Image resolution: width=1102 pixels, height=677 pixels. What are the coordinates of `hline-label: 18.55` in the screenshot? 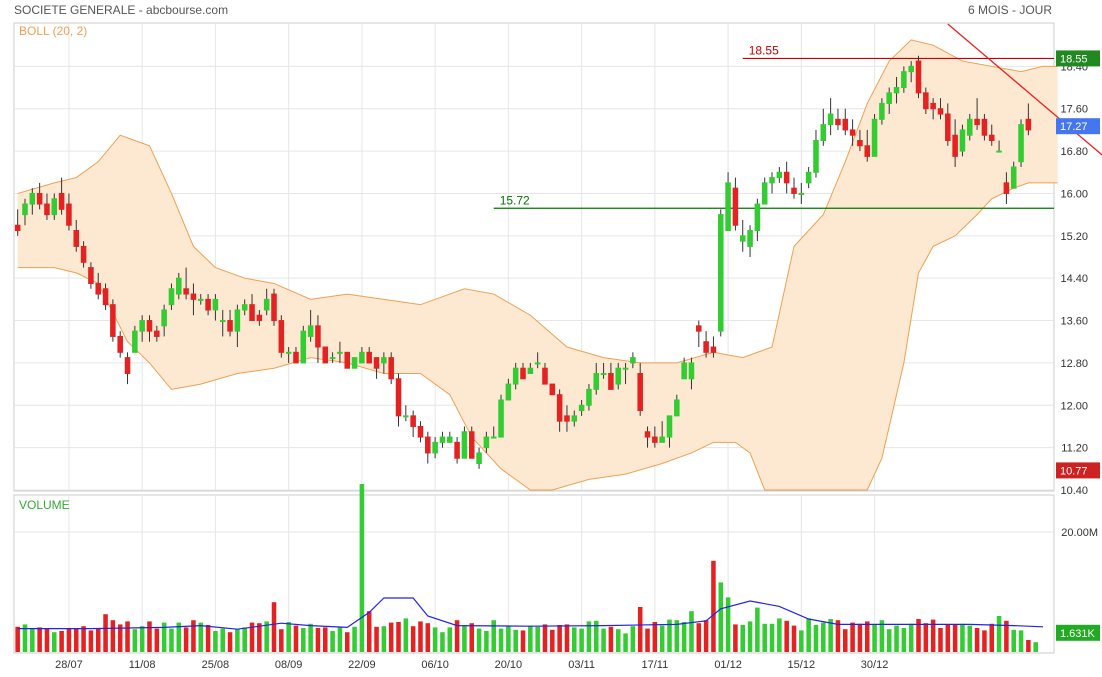 It's located at (764, 50).